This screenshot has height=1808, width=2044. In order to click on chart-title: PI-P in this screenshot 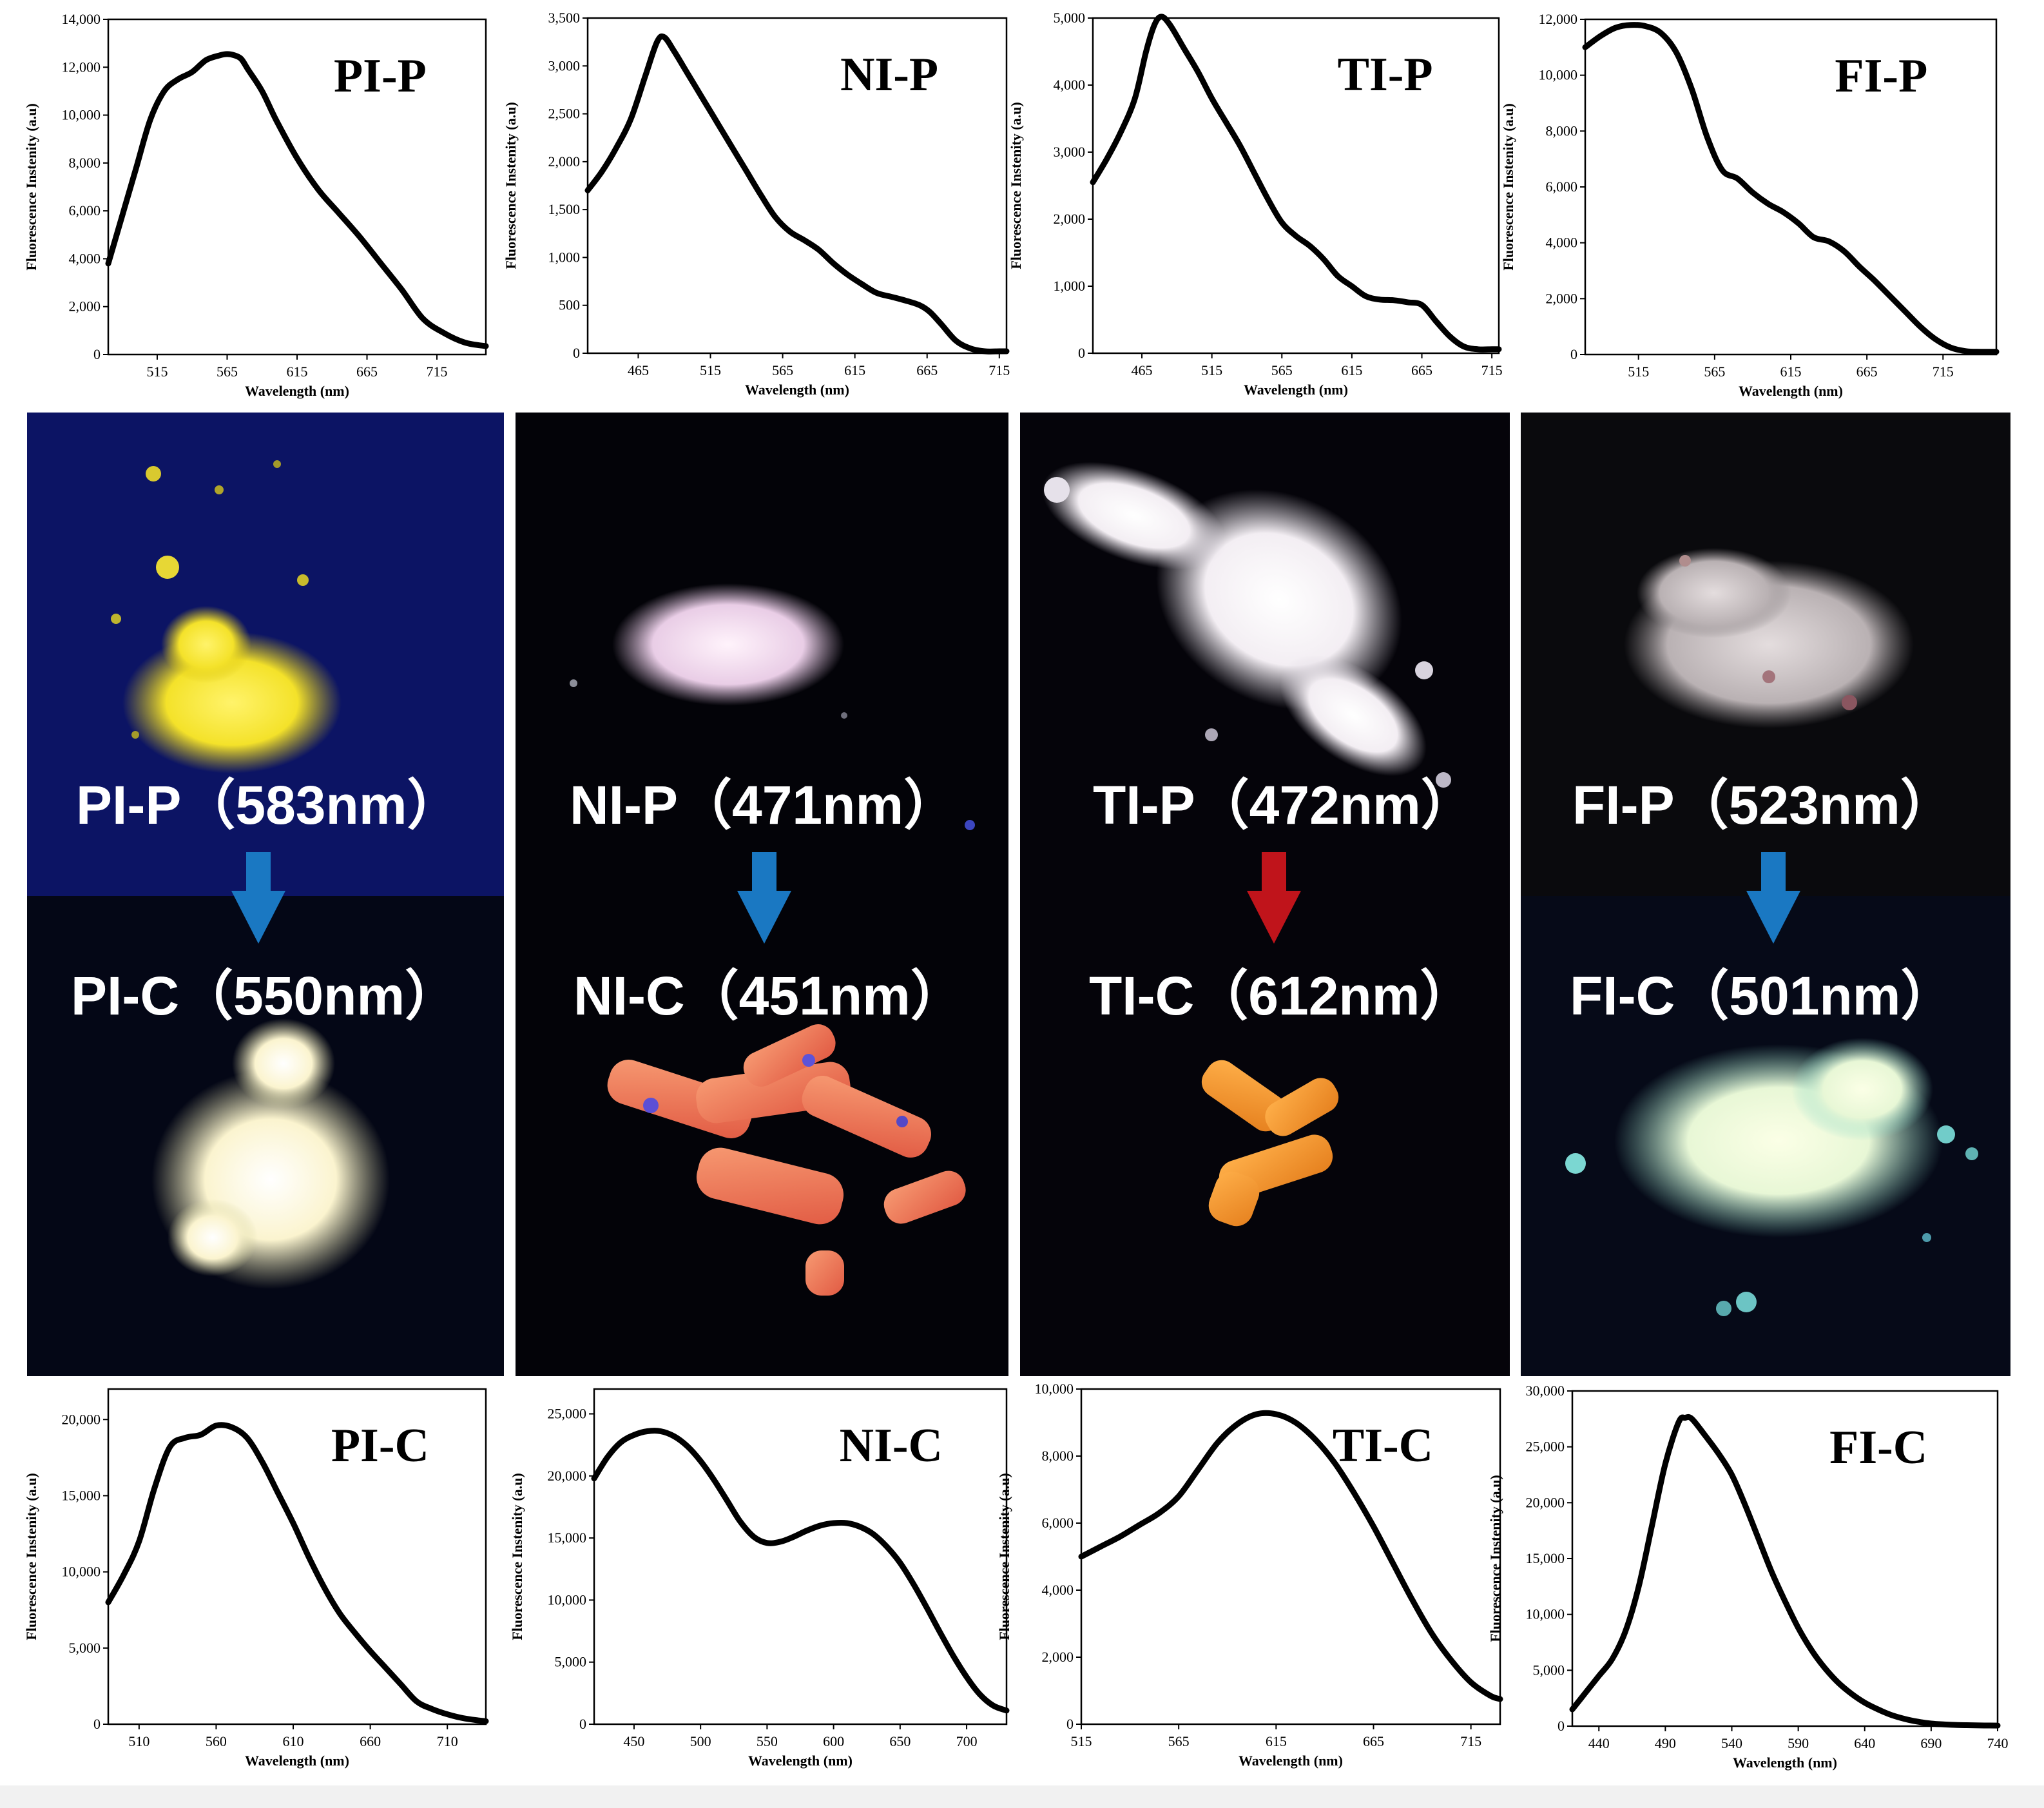, I will do `click(380, 76)`.